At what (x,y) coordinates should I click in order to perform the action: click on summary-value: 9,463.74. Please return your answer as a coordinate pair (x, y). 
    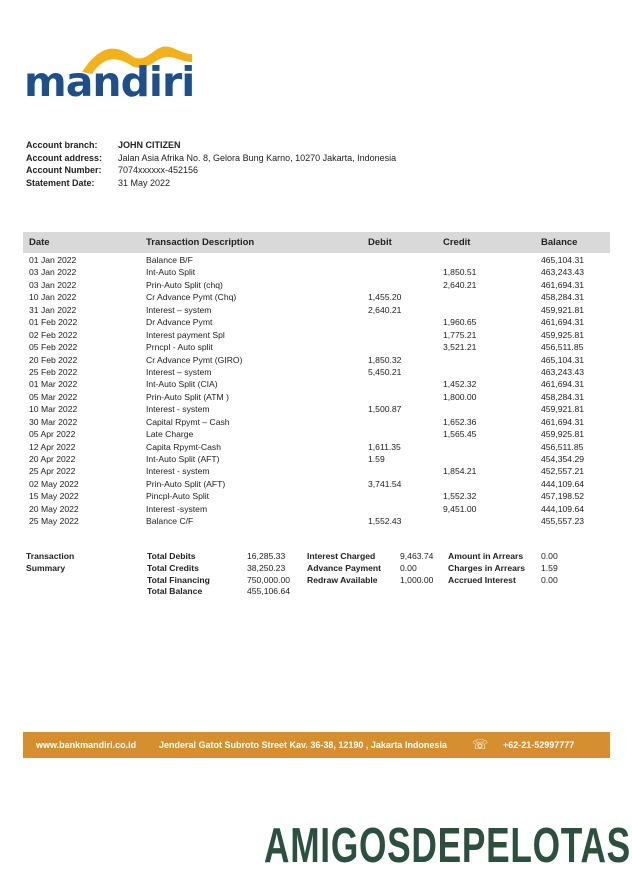
    Looking at the image, I should click on (417, 556).